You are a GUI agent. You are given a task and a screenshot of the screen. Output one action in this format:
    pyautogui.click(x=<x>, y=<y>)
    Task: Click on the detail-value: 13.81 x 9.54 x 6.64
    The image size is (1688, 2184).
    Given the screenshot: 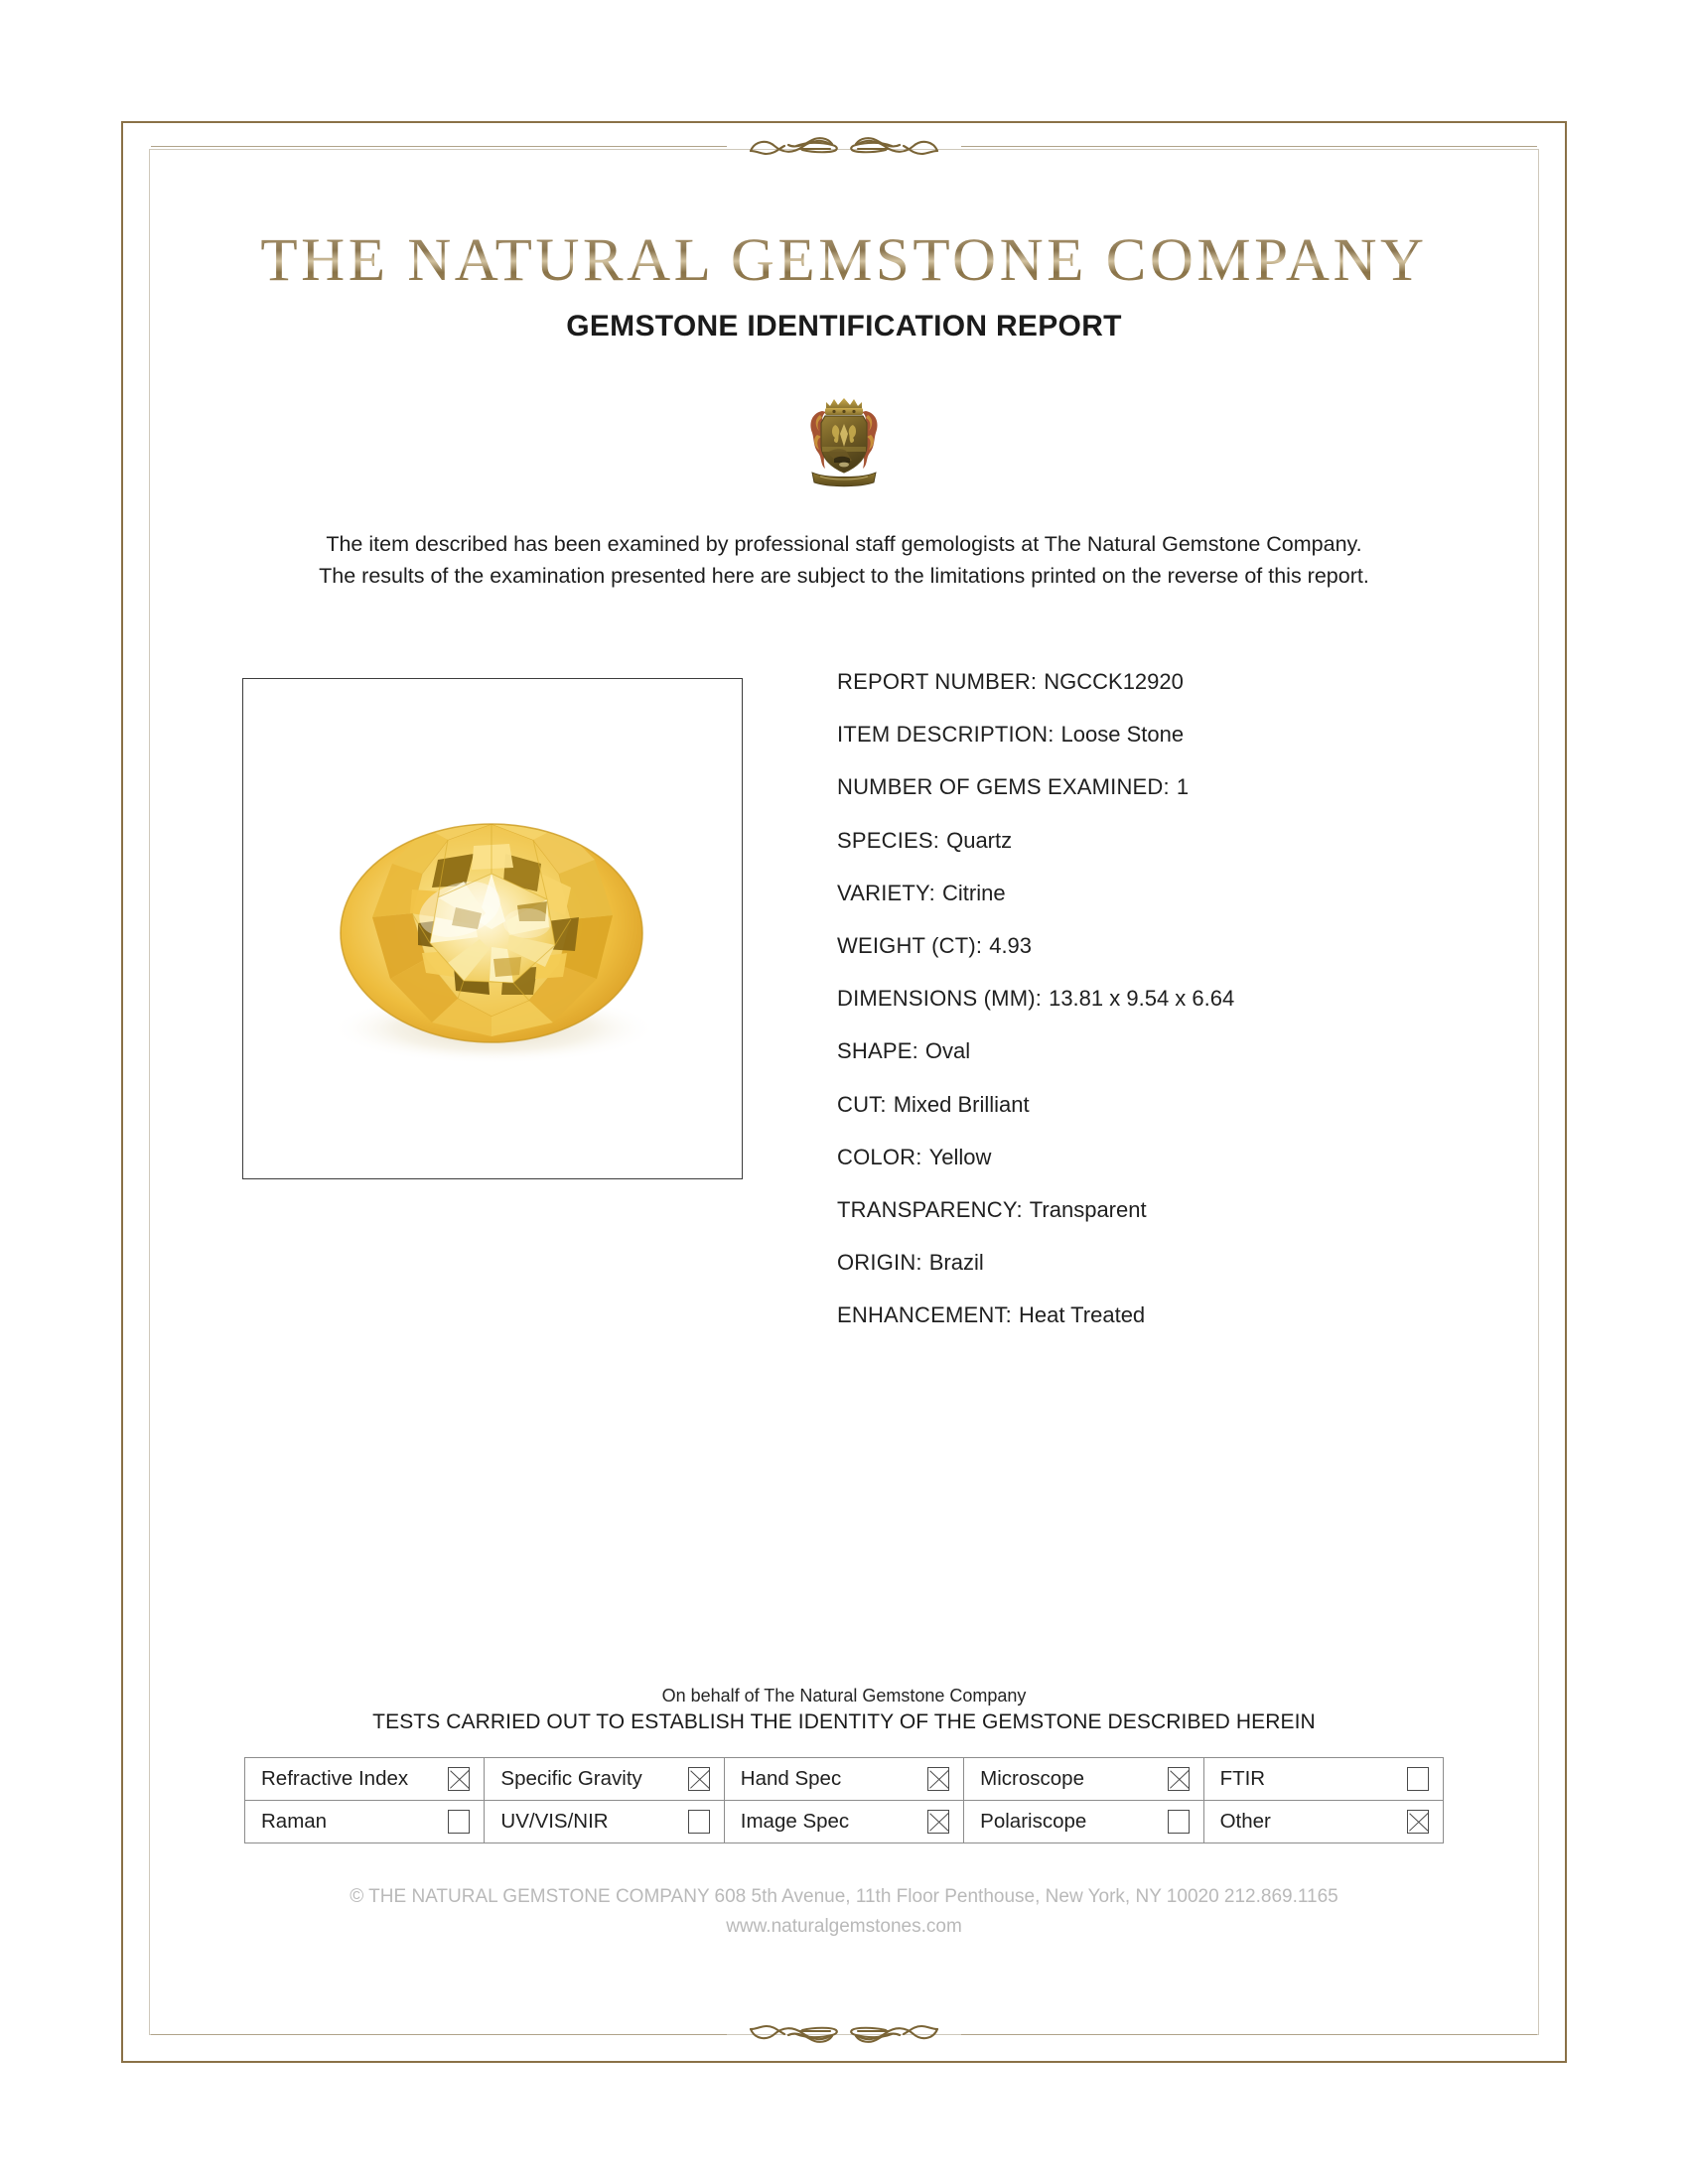 What is the action you would take?
    pyautogui.click(x=1142, y=999)
    